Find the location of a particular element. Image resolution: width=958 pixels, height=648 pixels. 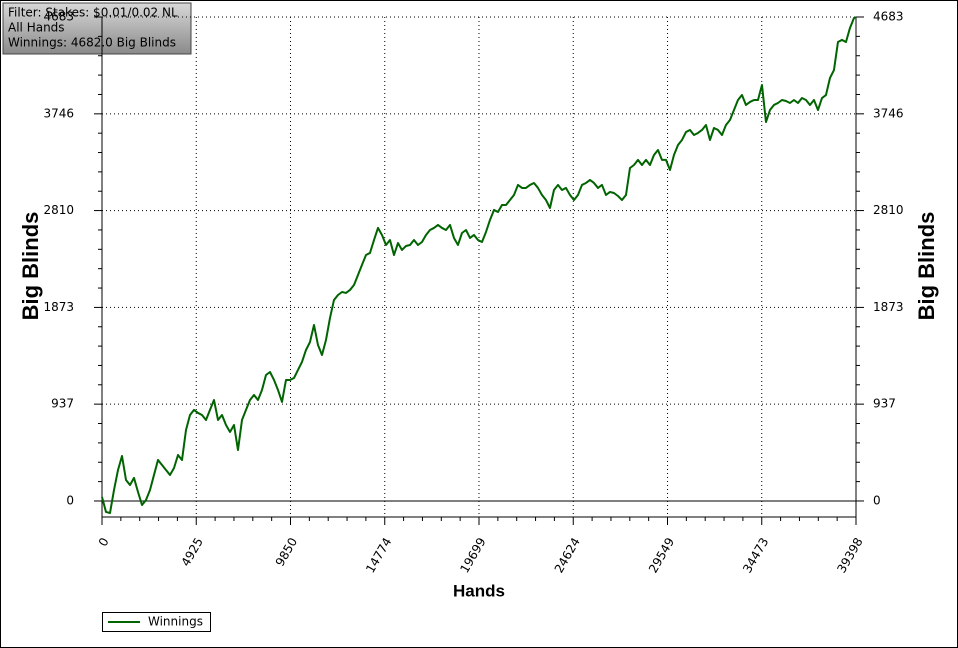

y-tick-label: 937 is located at coordinates (62, 404).